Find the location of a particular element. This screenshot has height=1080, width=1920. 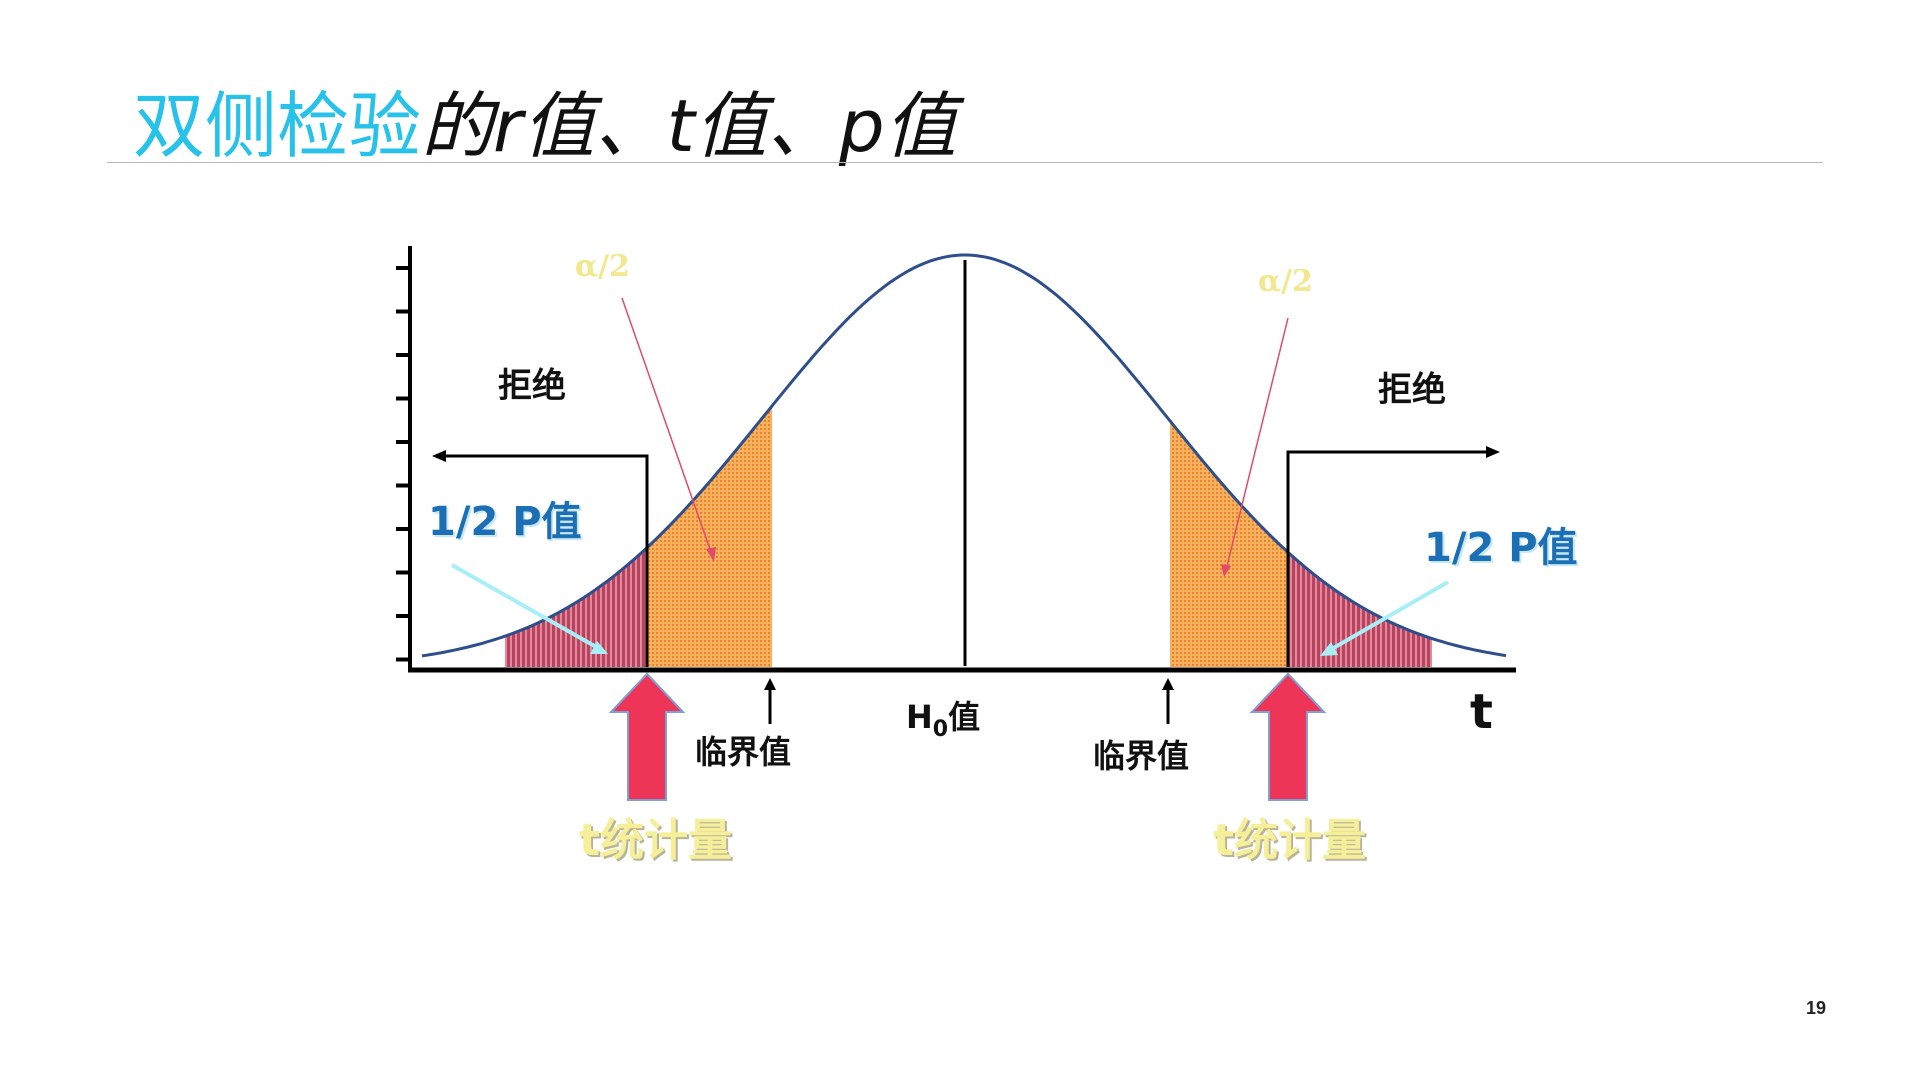

right-reject-label: 拒绝 is located at coordinates (1412, 390).